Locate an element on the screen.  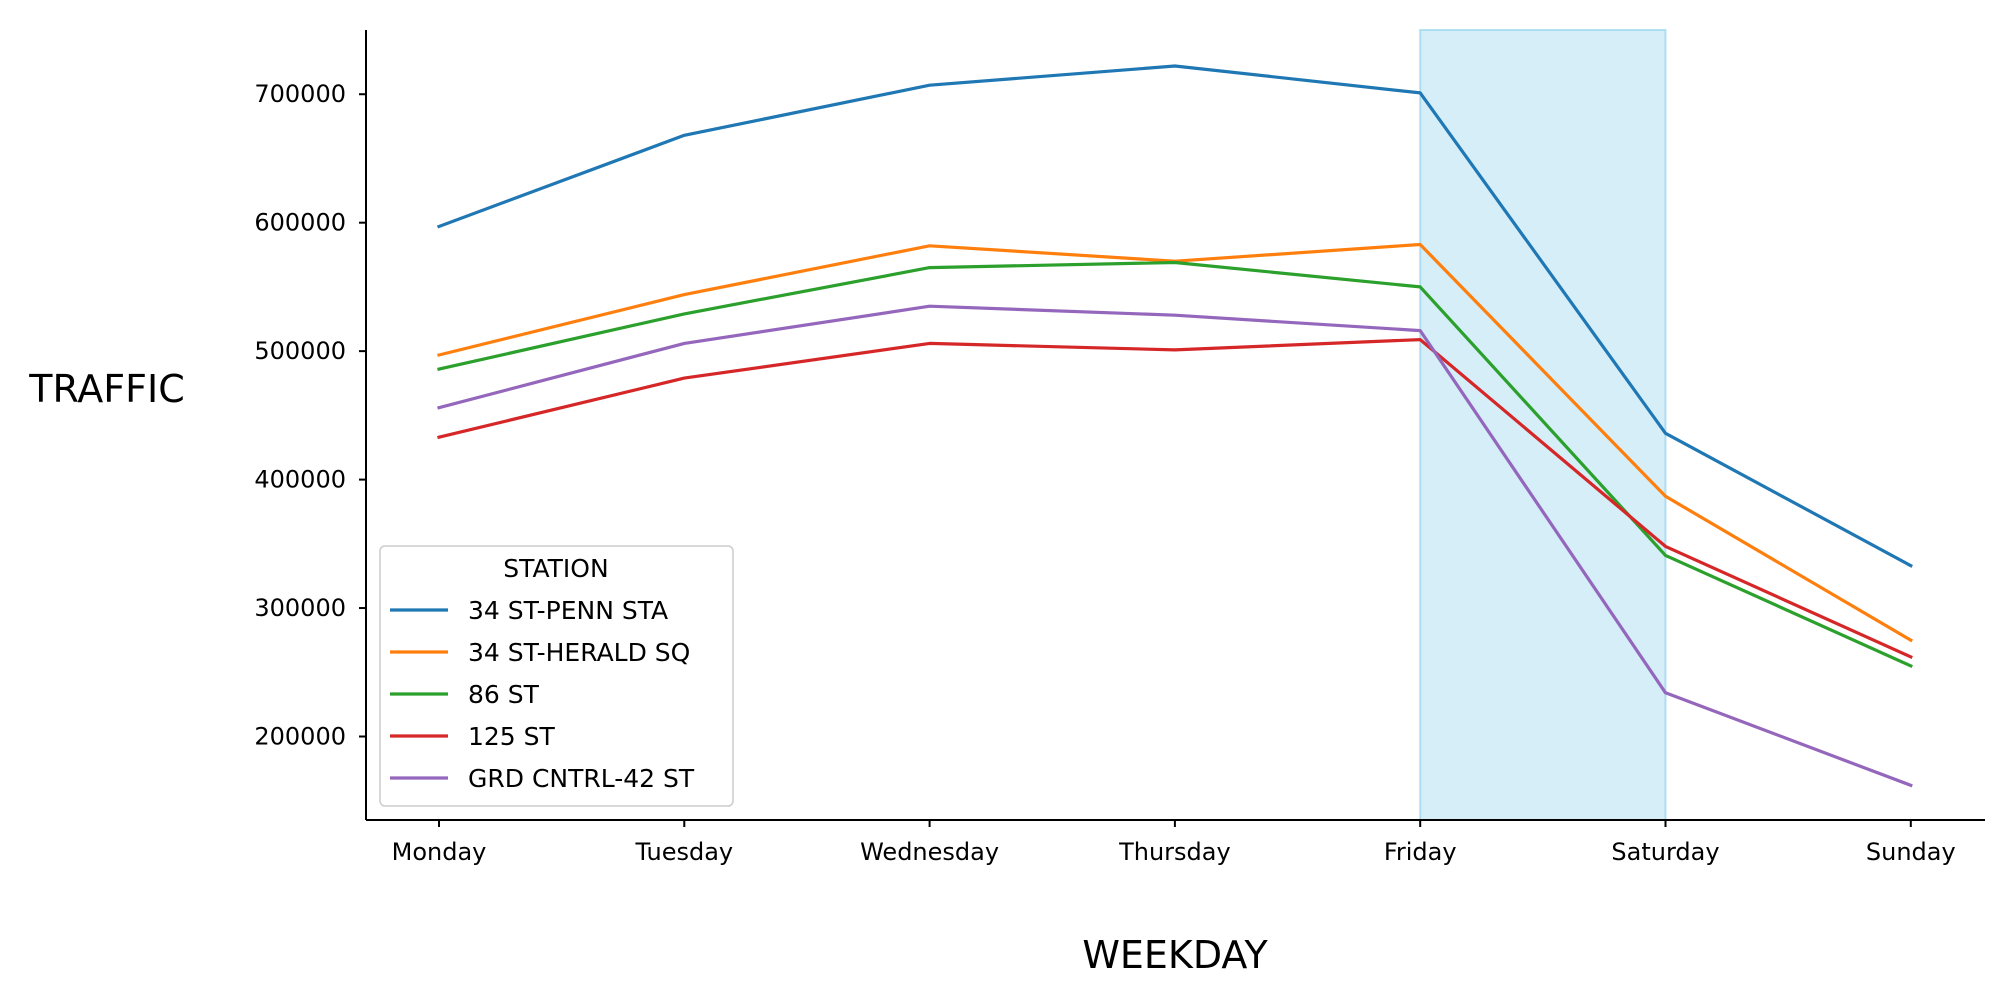
x-tick-label: Friday is located at coordinates (1420, 852).